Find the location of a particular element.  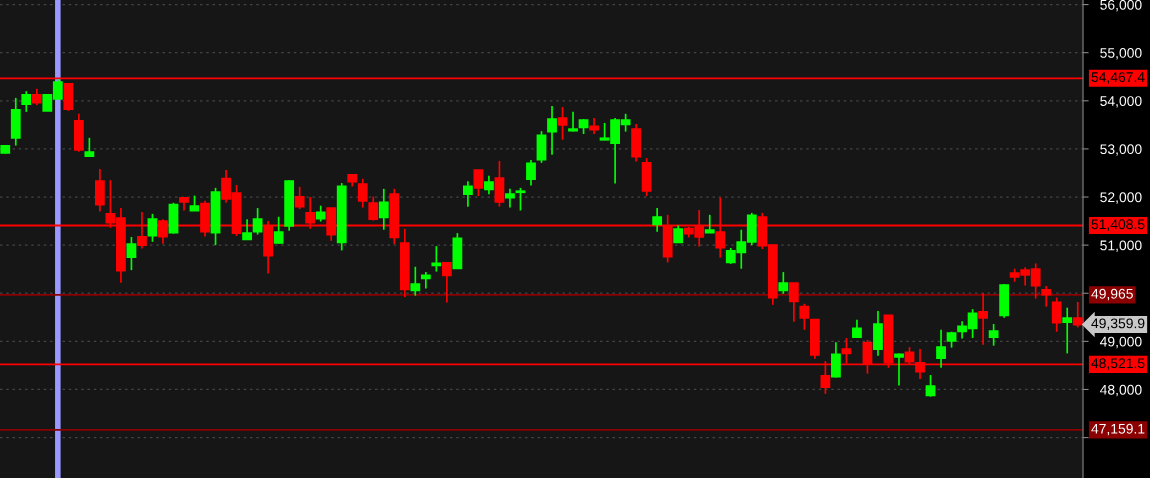

y-tick-label: 48,000 is located at coordinates (1120, 390).